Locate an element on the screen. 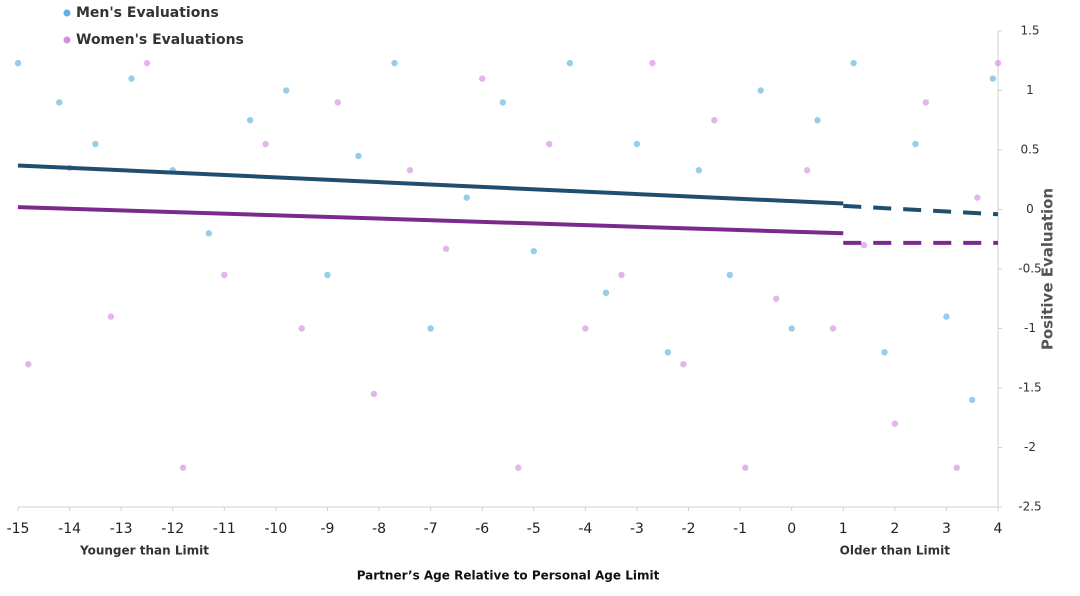  x-tick-label: -9 is located at coordinates (327, 529).